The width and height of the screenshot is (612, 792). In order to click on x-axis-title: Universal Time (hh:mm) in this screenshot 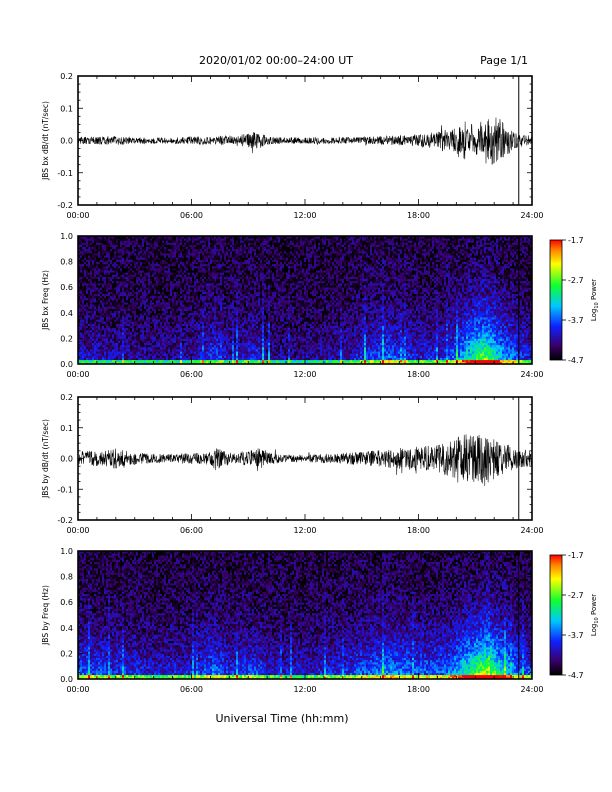, I will do `click(282, 718)`.